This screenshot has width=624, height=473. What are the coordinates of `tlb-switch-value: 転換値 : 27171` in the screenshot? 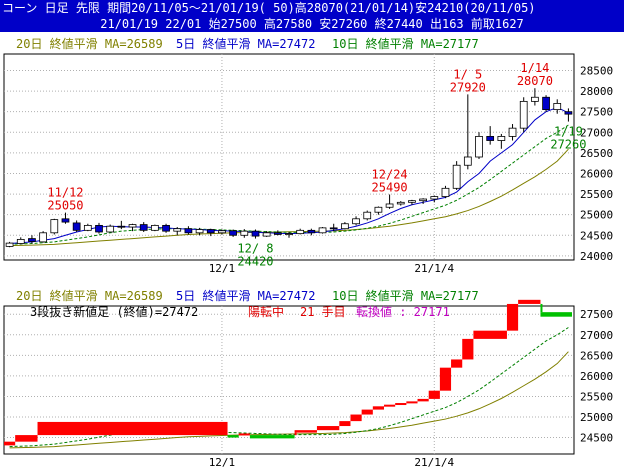 It's located at (403, 311).